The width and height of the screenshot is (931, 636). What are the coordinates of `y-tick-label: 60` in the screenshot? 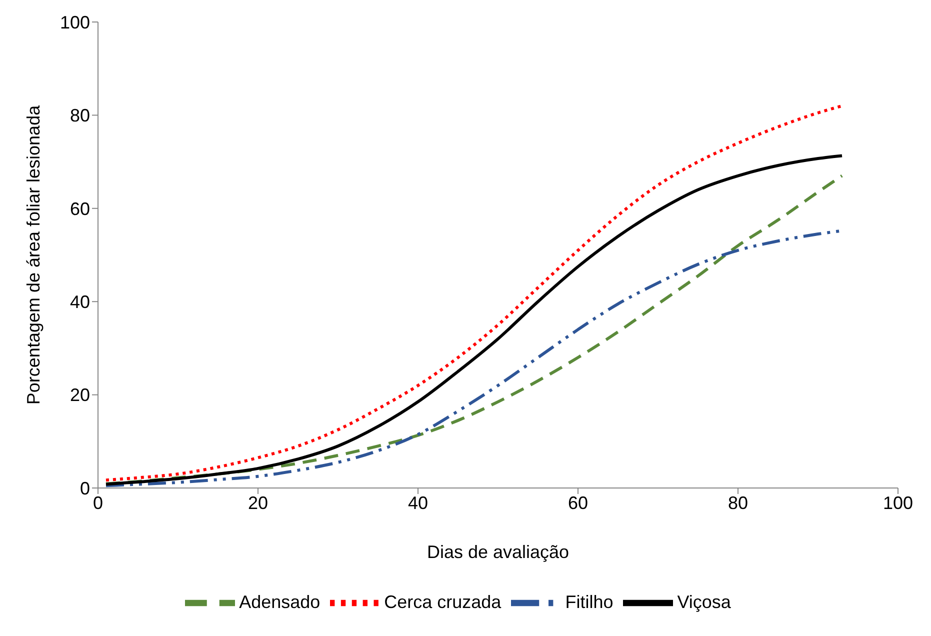 It's located at (80, 208).